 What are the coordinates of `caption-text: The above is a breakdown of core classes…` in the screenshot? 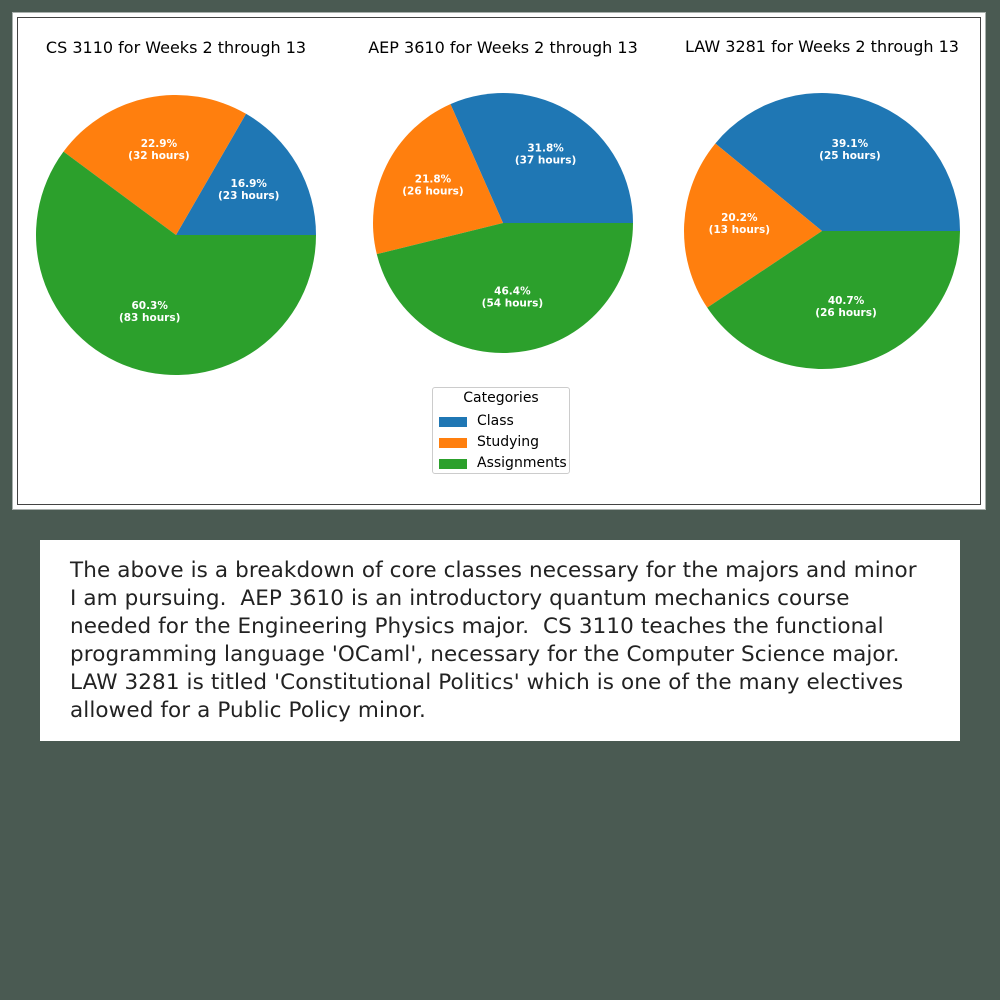 It's located at (493, 640).